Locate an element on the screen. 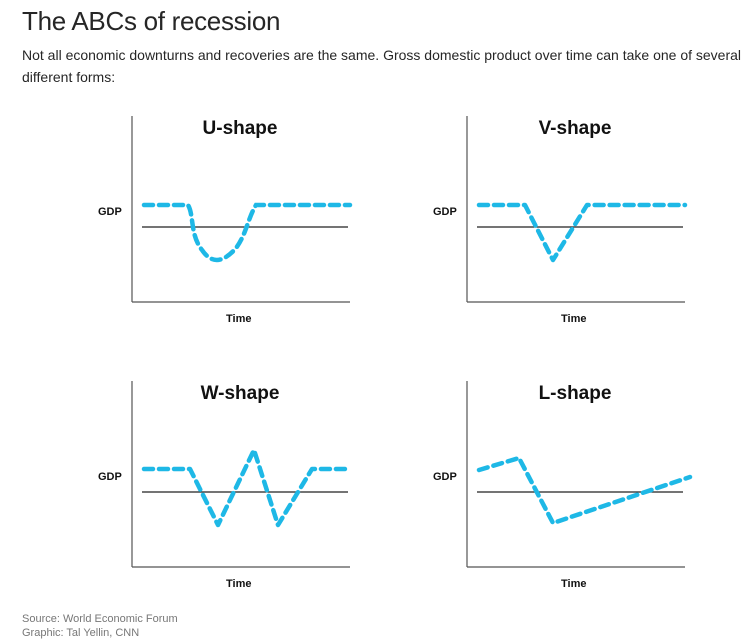  w-shape-graph is located at coordinates (242, 474).